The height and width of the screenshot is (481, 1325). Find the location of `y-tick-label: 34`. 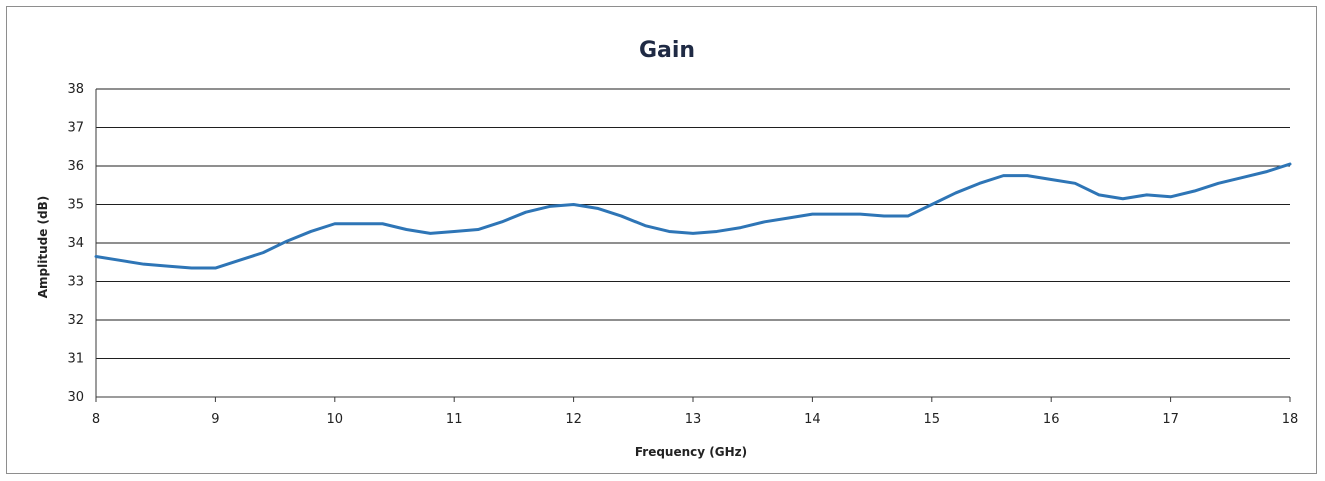

y-tick-label: 34 is located at coordinates (75, 243).